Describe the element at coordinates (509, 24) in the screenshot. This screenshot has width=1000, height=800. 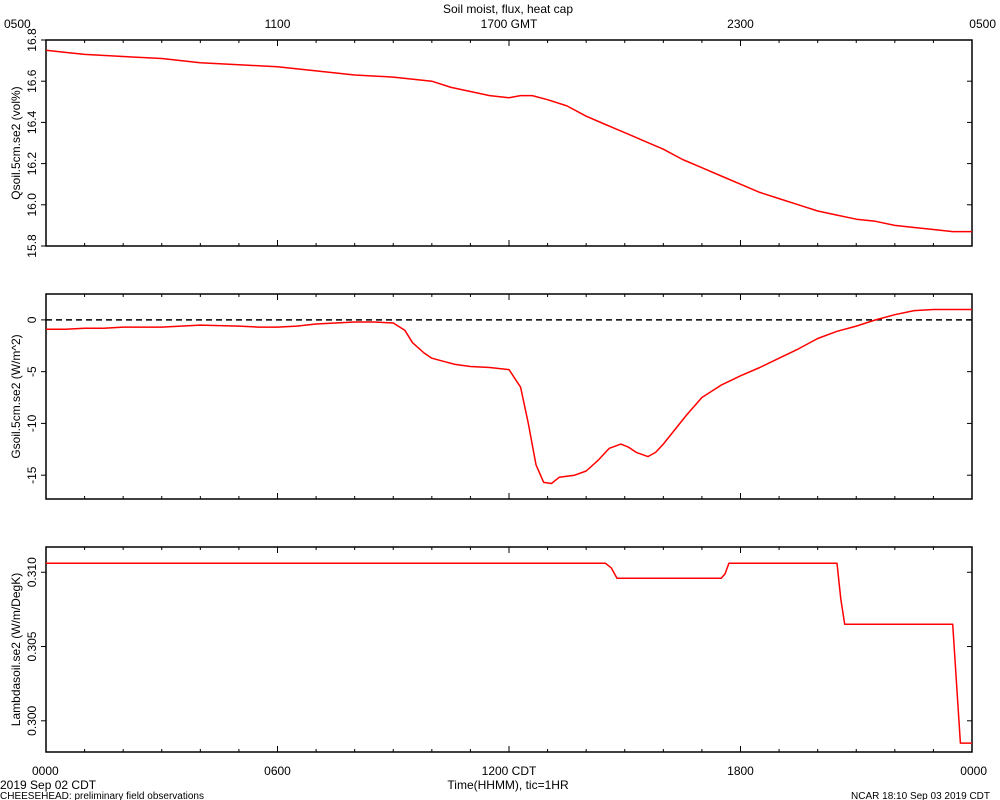
I see `top-x-tick-label: 1700 GMT` at that location.